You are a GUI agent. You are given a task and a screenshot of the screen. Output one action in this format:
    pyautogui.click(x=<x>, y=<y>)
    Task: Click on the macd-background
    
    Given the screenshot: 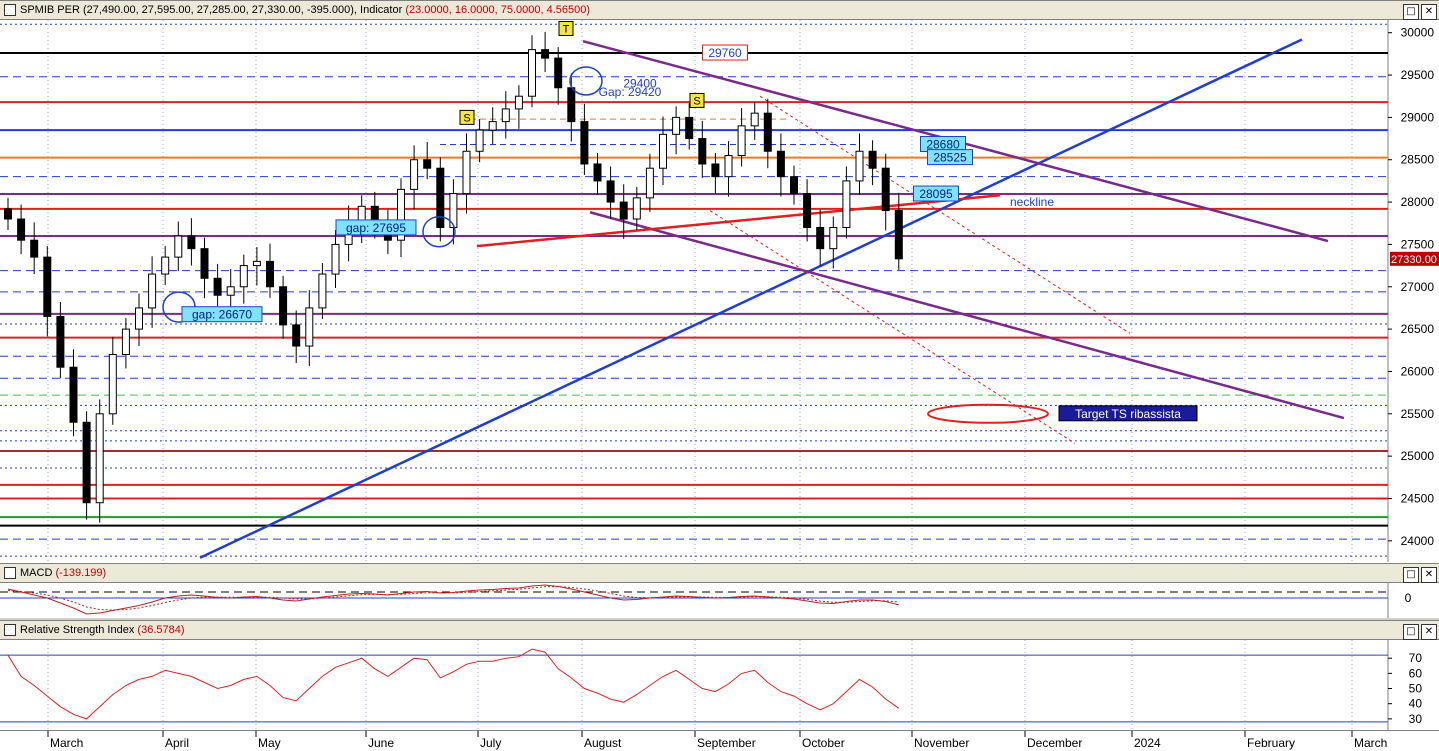 What is the action you would take?
    pyautogui.click(x=719, y=600)
    